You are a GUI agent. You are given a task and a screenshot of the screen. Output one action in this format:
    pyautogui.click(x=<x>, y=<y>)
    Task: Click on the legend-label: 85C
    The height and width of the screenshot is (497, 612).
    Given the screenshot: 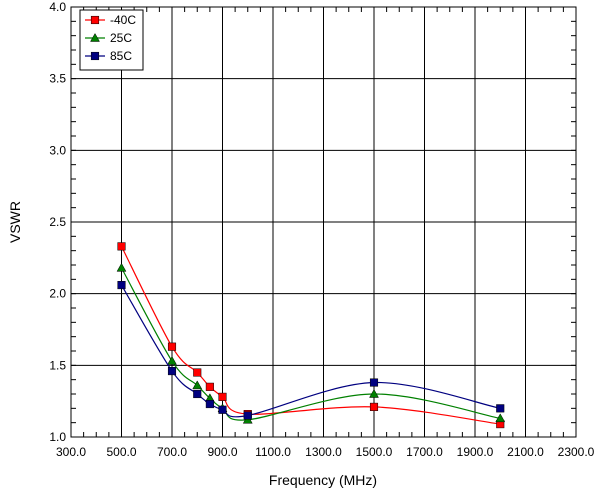 What is the action you would take?
    pyautogui.click(x=121, y=56)
    